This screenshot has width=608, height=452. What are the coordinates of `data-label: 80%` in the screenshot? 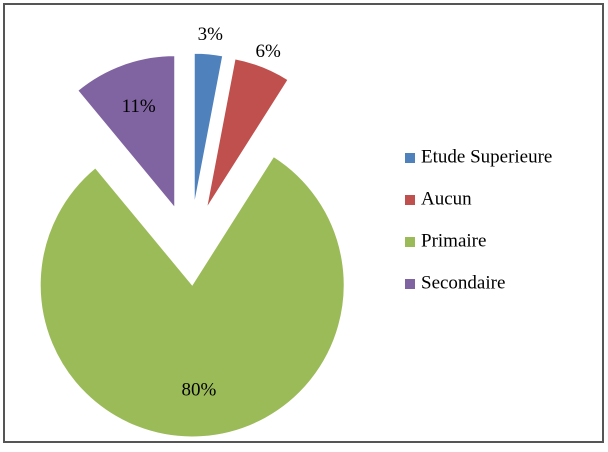 It's located at (198, 389).